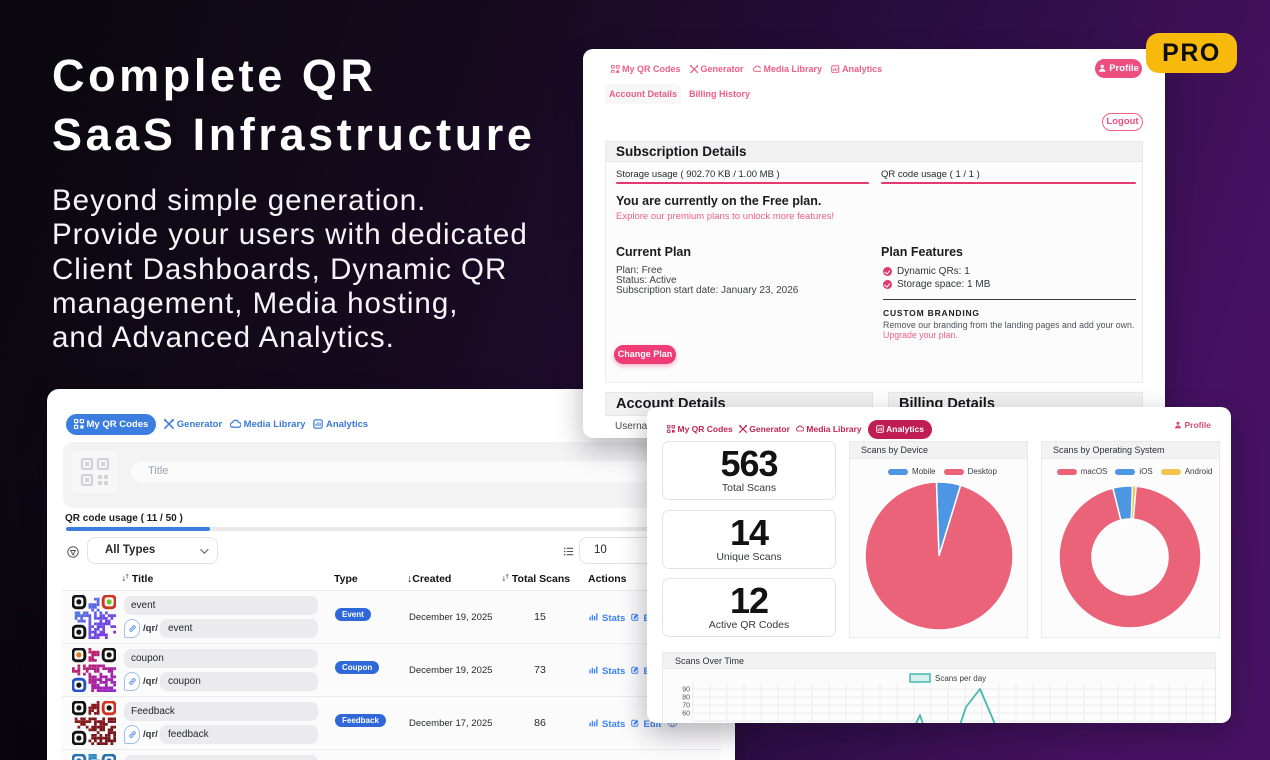 The image size is (1270, 760). What do you see at coordinates (960, 678) in the screenshot?
I see `svg-text: Scans per day` at bounding box center [960, 678].